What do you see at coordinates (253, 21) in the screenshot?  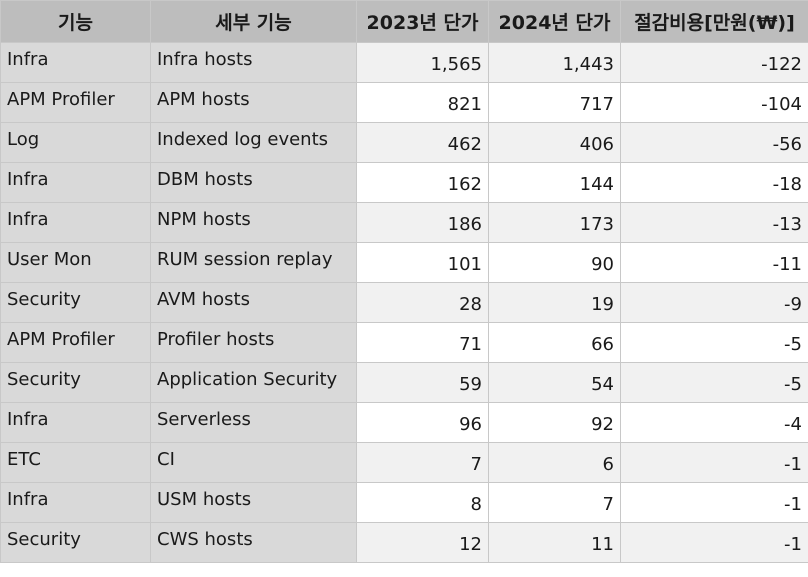 I see `header-sub-feature: 세부 기능` at bounding box center [253, 21].